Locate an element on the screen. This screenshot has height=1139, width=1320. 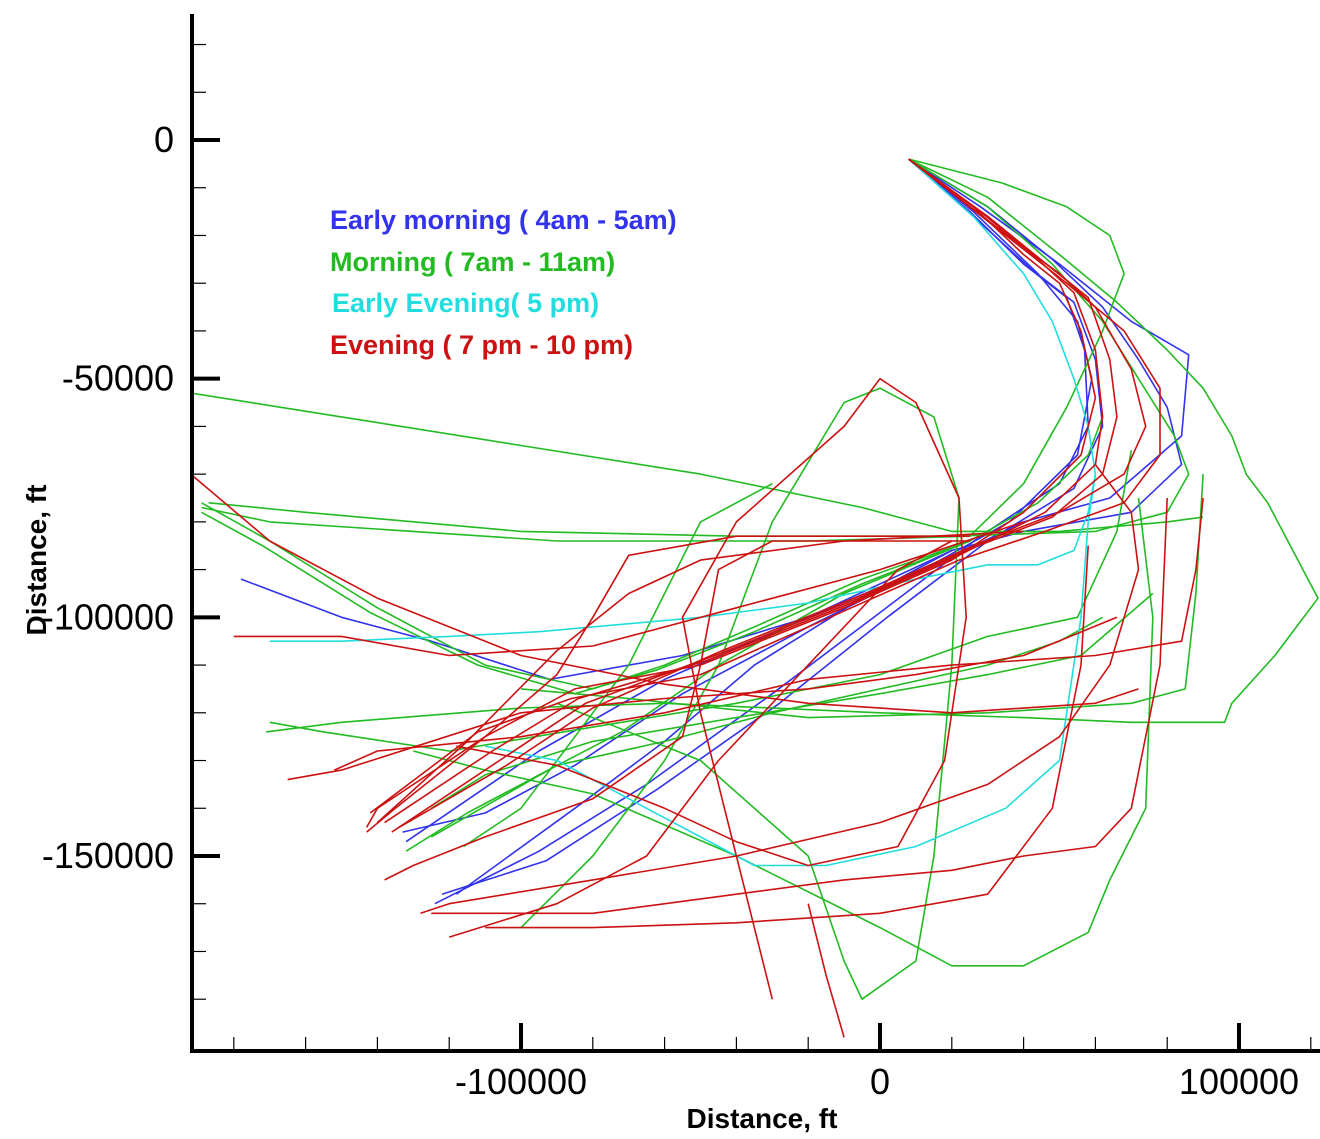
x-axis-title: Distance, ft is located at coordinates (762, 1118).